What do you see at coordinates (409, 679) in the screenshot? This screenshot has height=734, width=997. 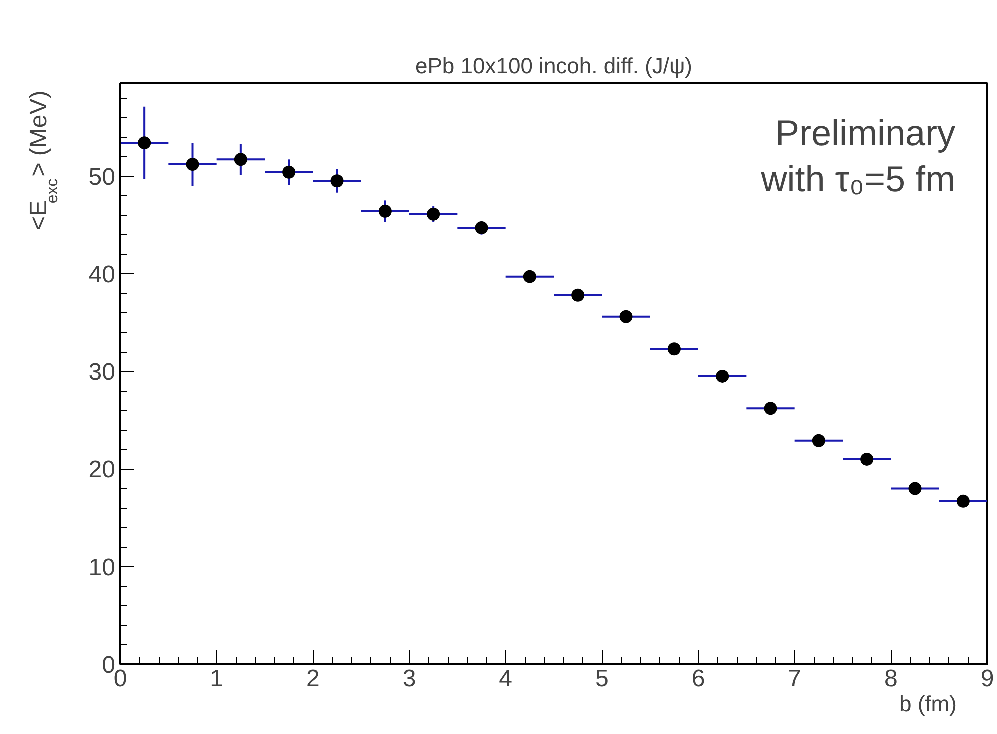 I see `x-tick-label: 3` at bounding box center [409, 679].